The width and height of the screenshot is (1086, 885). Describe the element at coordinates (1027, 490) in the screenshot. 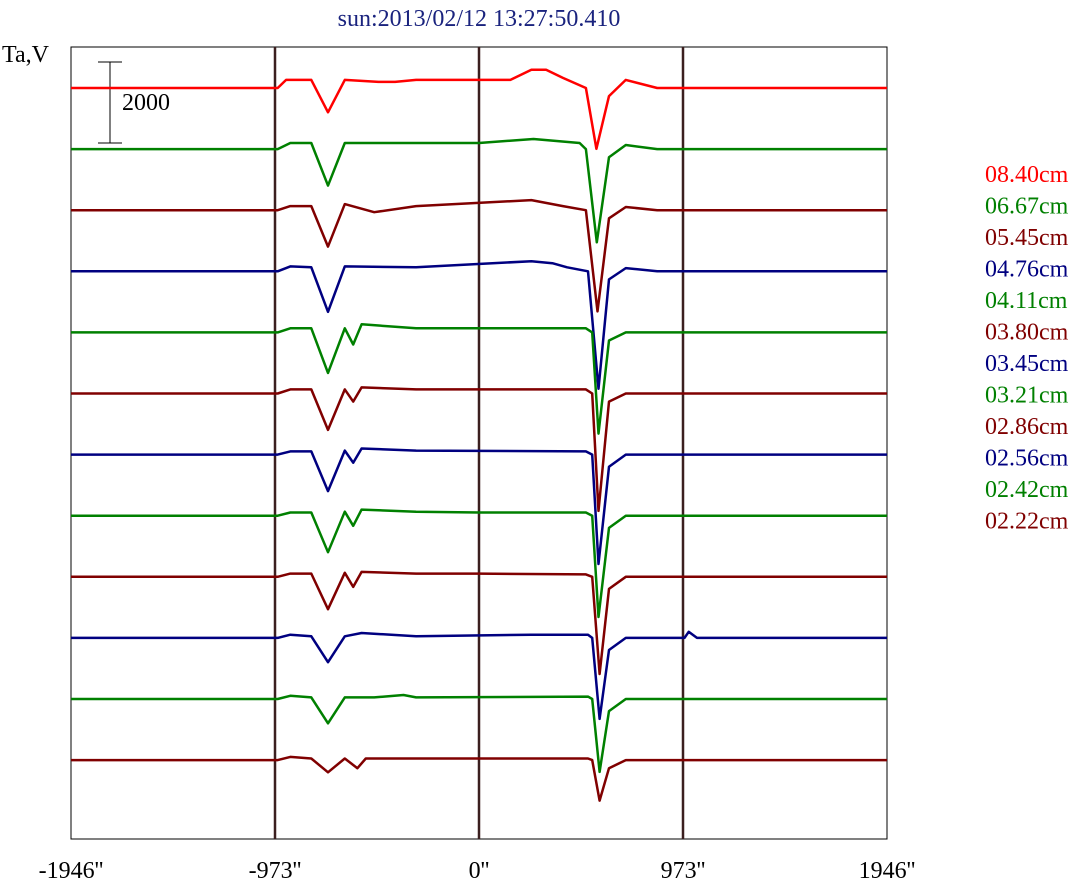

I see `legend-entry-02.42cm: 02.42cm` at that location.